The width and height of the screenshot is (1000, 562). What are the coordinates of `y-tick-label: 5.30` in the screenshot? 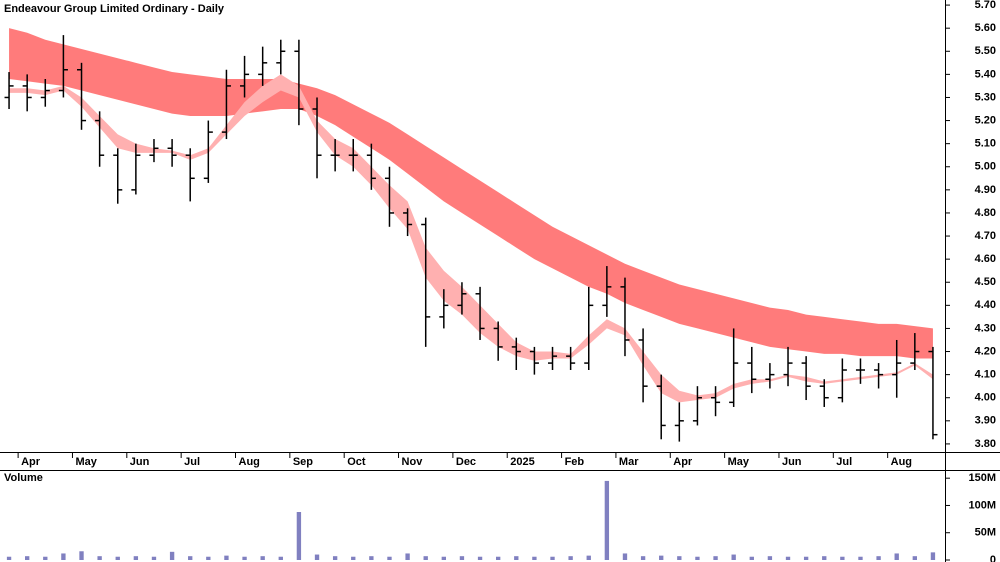 It's located at (985, 97).